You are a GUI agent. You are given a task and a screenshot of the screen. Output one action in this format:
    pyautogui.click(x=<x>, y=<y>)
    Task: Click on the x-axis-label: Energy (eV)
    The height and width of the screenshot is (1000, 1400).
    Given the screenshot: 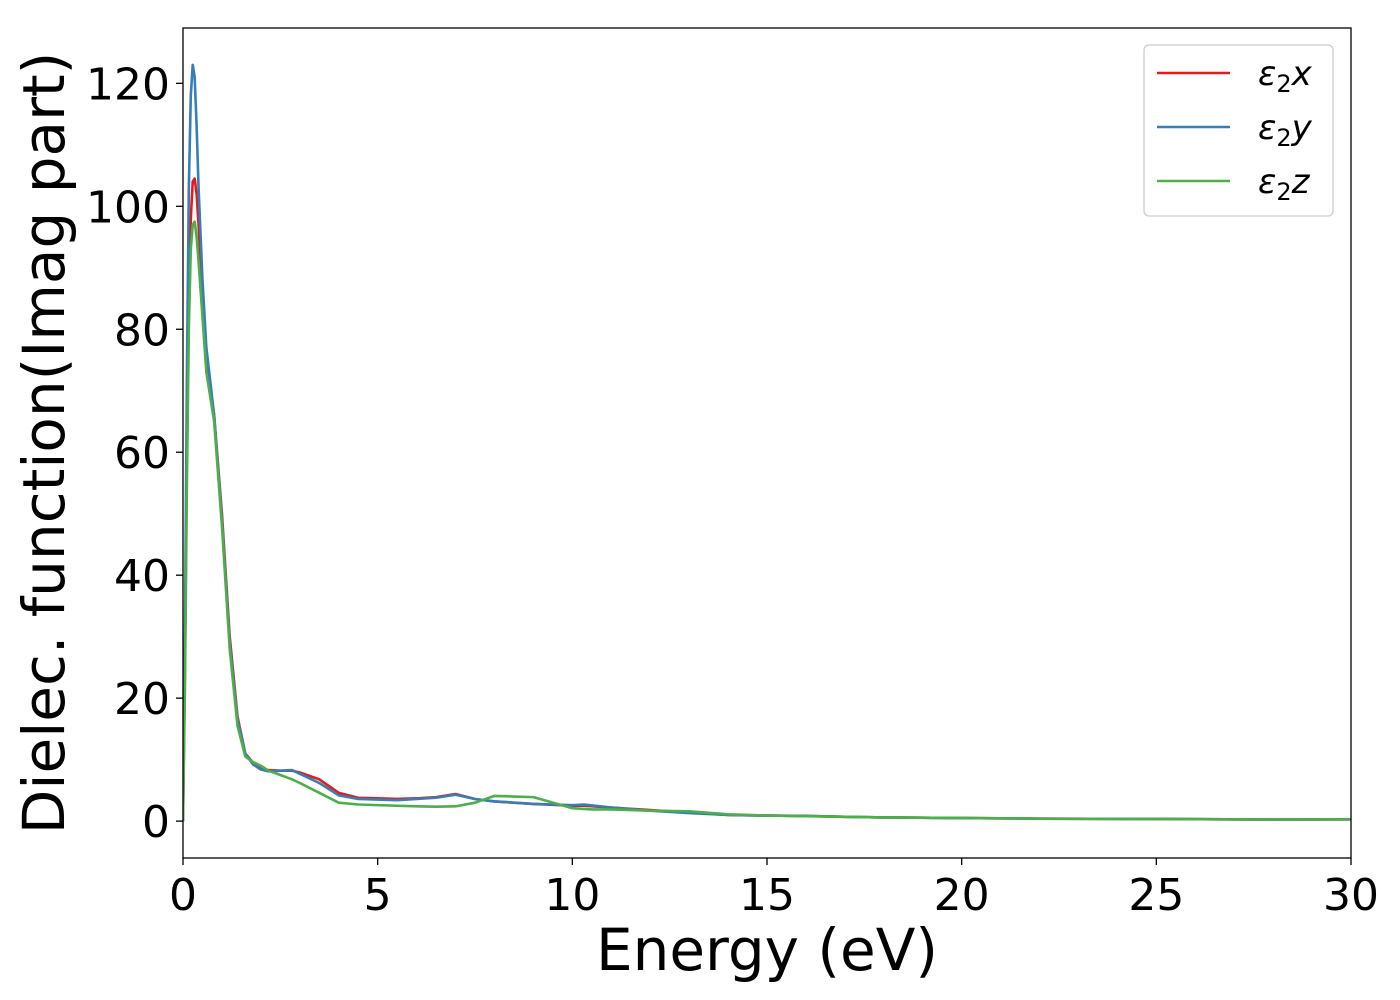 What is the action you would take?
    pyautogui.click(x=767, y=950)
    